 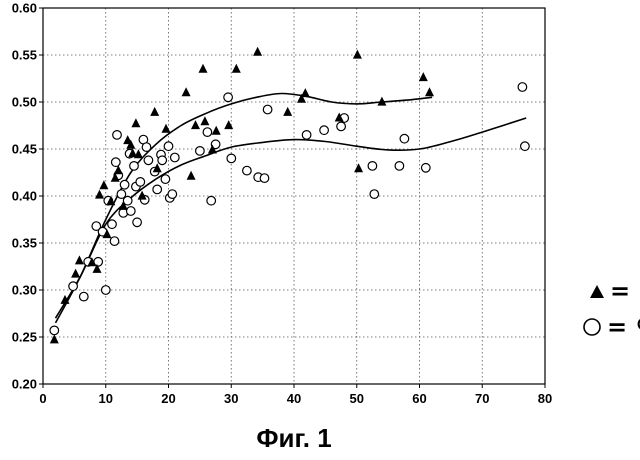 What do you see at coordinates (231, 398) in the screenshot?
I see `x-tick-label: 30` at bounding box center [231, 398].